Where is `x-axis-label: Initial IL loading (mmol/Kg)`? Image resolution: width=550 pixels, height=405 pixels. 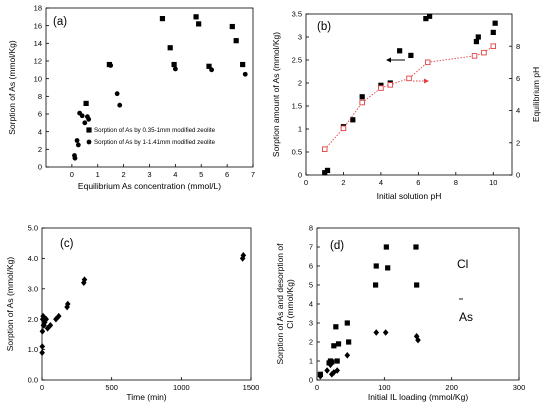 x-axis-label: Initial IL loading (mmol/Kg) is located at coordinates (418, 397).